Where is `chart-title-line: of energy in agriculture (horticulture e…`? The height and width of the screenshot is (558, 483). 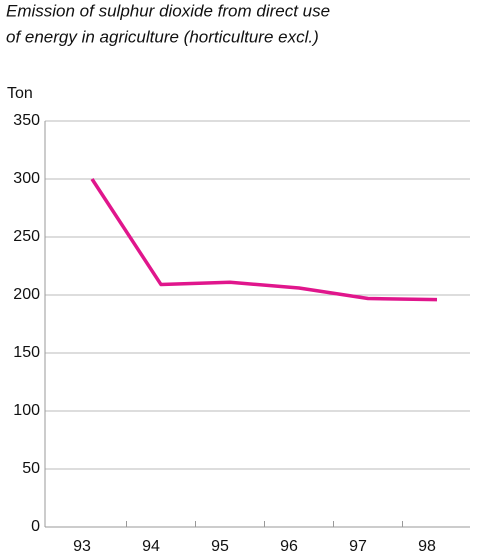
chart-title-line: of energy in agriculture (horticulture e… is located at coordinates (162, 36).